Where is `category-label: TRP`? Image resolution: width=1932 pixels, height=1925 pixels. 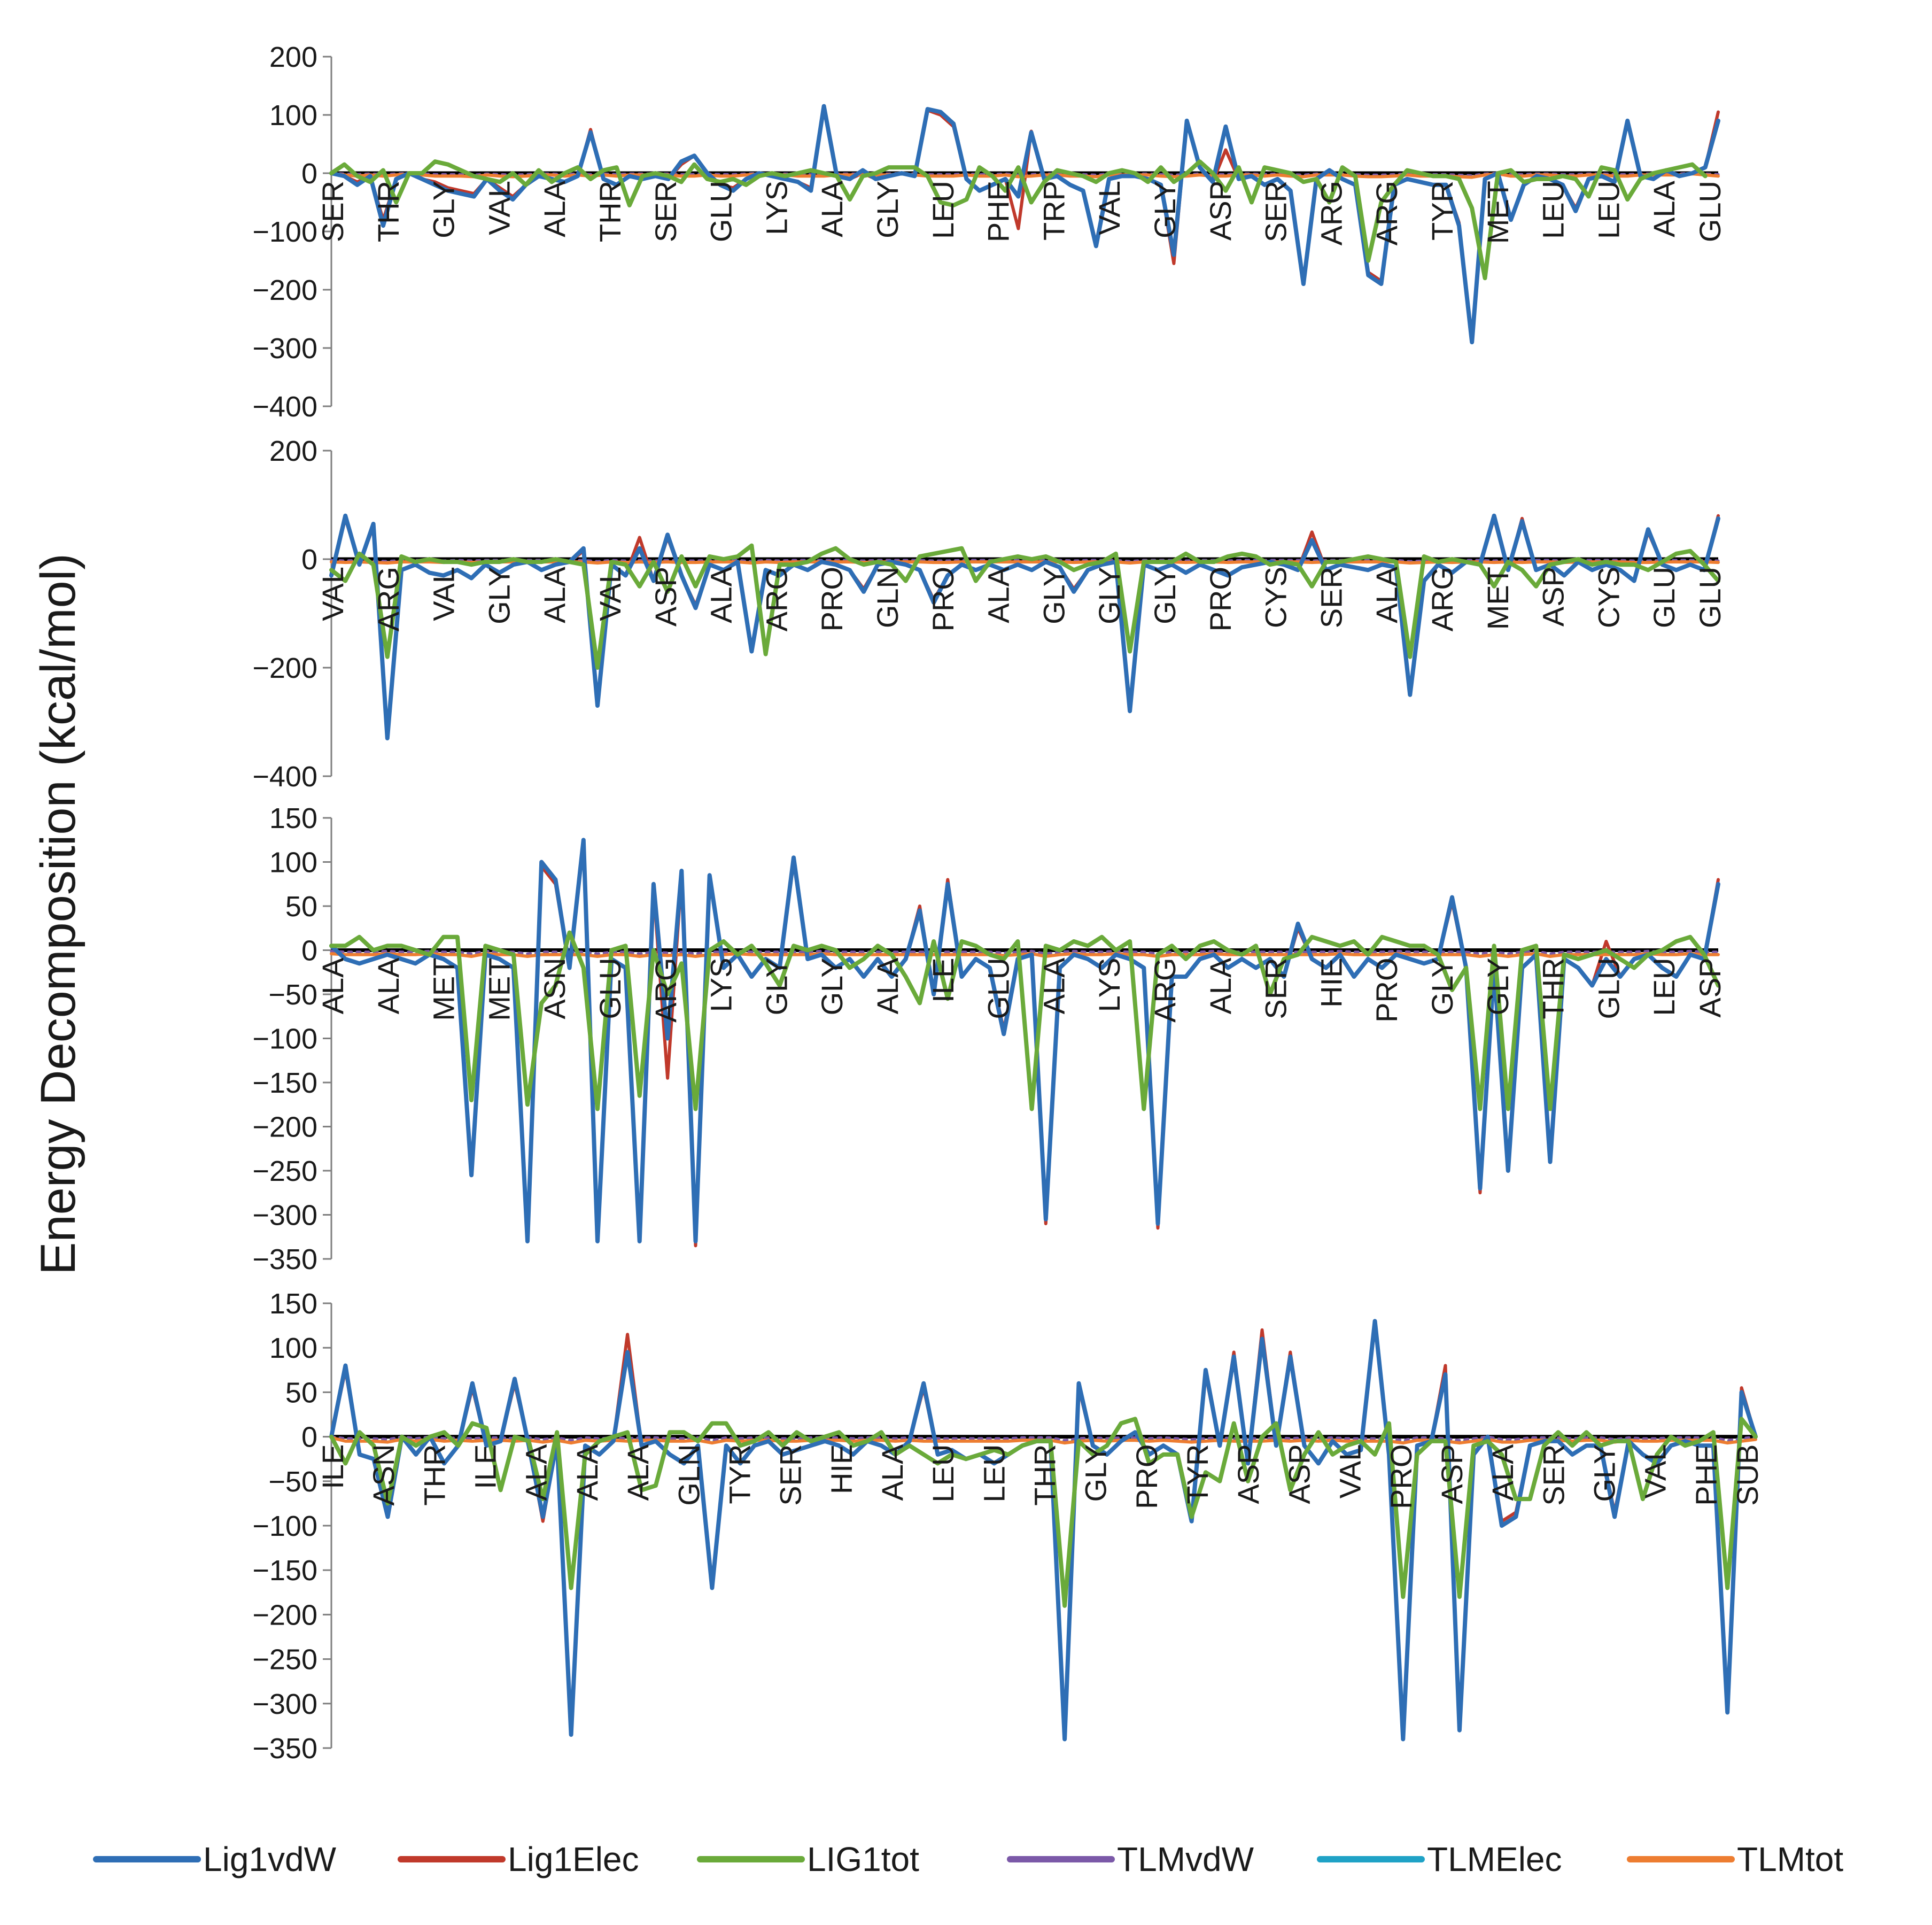 category-label: TRP is located at coordinates (1053, 211).